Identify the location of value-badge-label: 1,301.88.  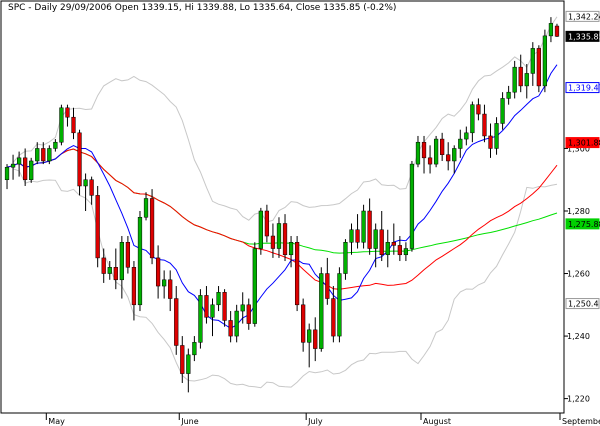
(584, 143).